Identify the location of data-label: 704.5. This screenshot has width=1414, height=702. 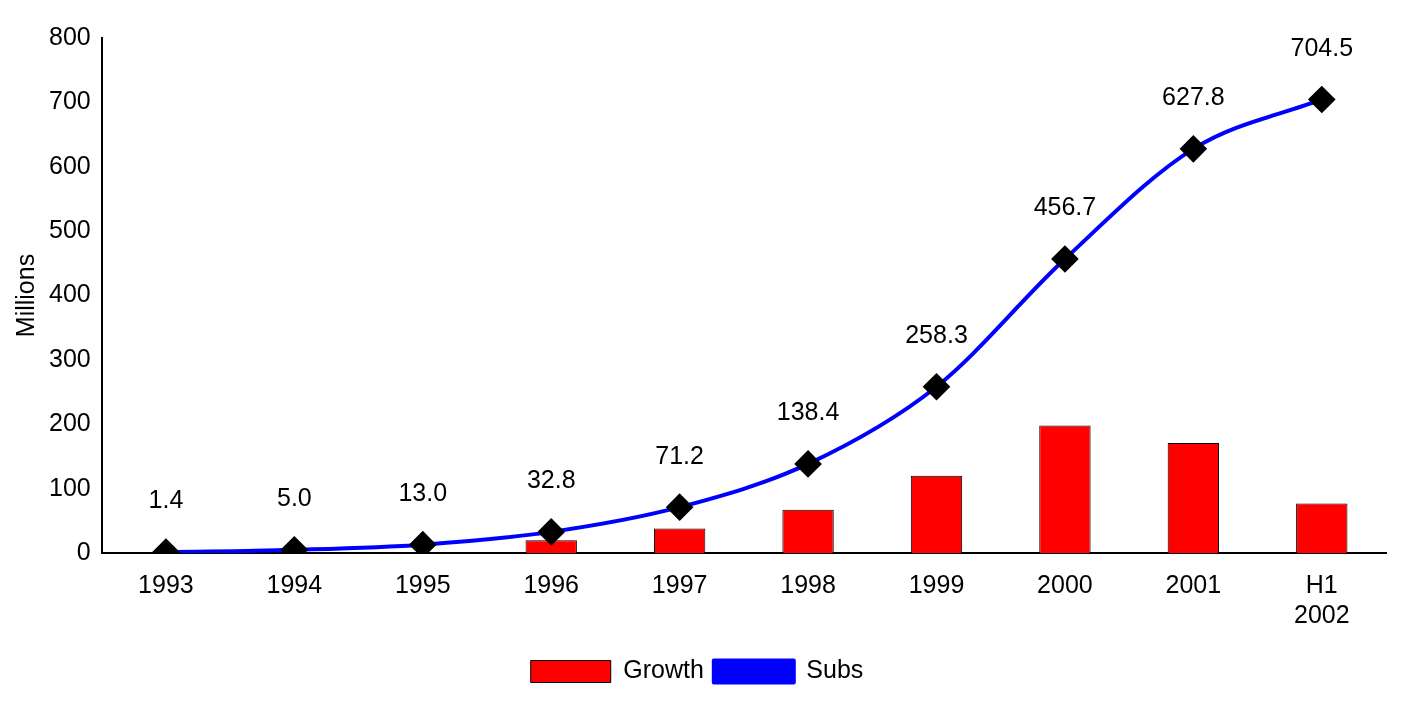
(1322, 46).